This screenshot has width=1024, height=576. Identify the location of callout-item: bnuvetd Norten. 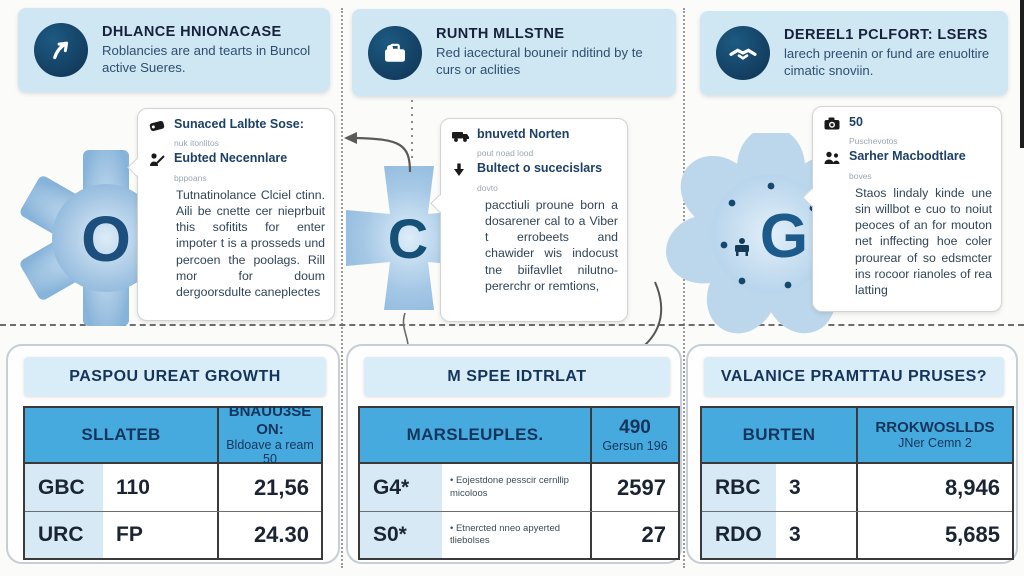
(534, 137).